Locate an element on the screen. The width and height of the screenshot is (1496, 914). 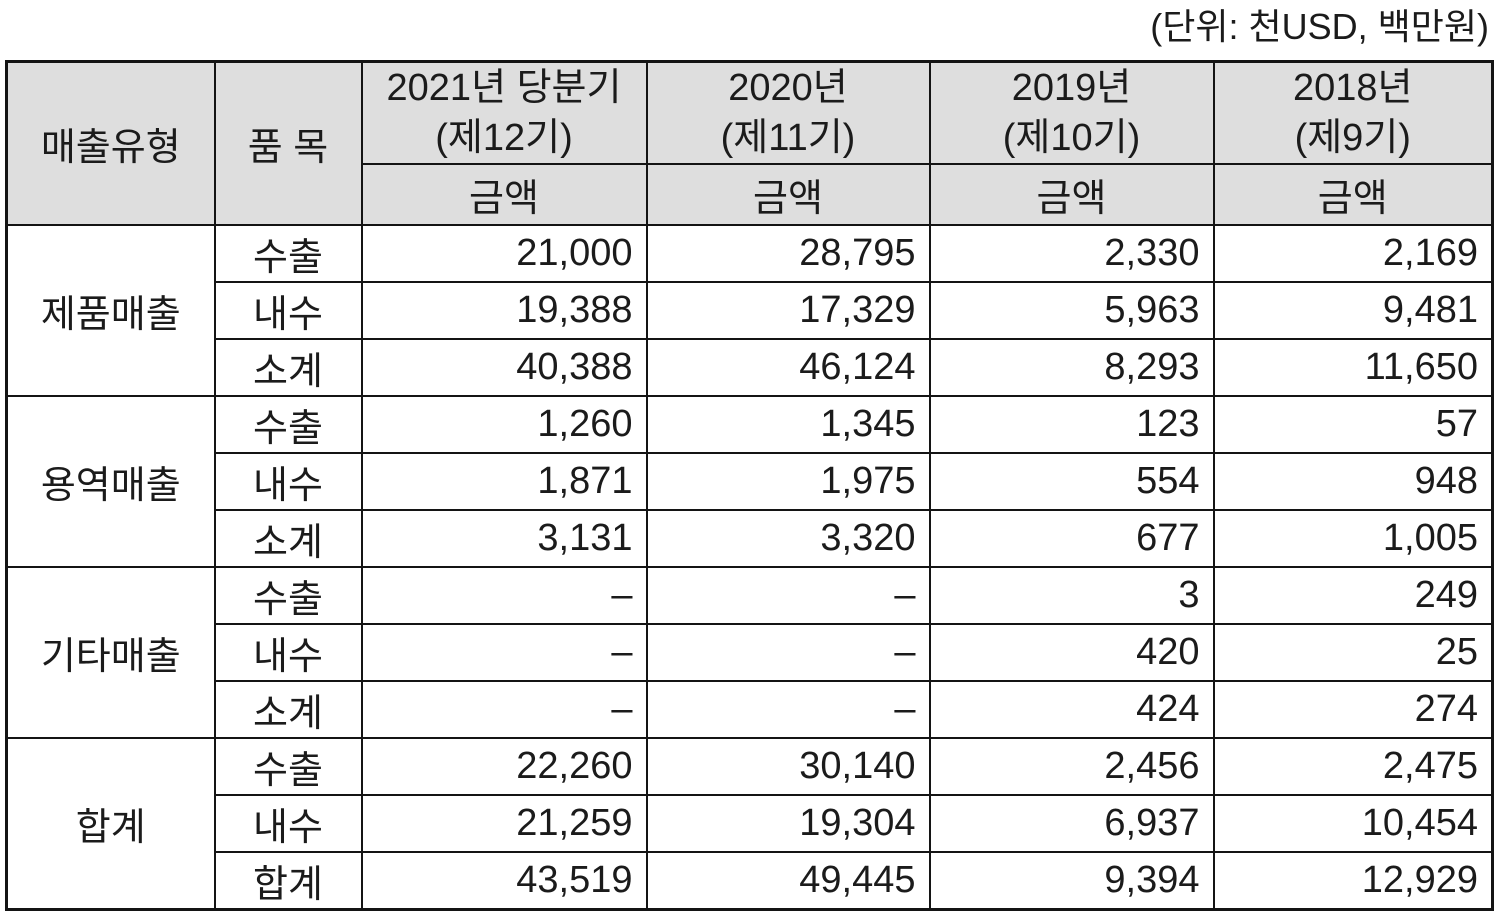
value-cell: 1,975 is located at coordinates (788, 482).